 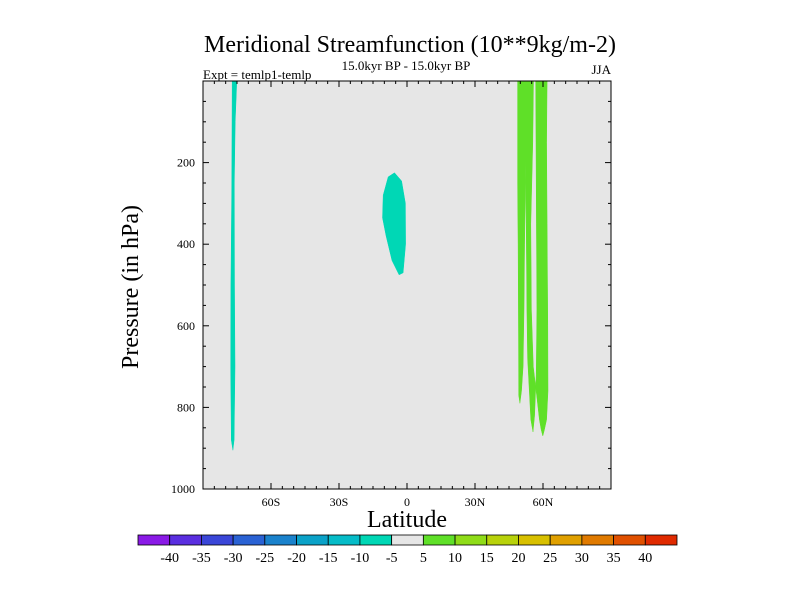 I want to click on y-tick-label: 800, so click(x=186, y=407).